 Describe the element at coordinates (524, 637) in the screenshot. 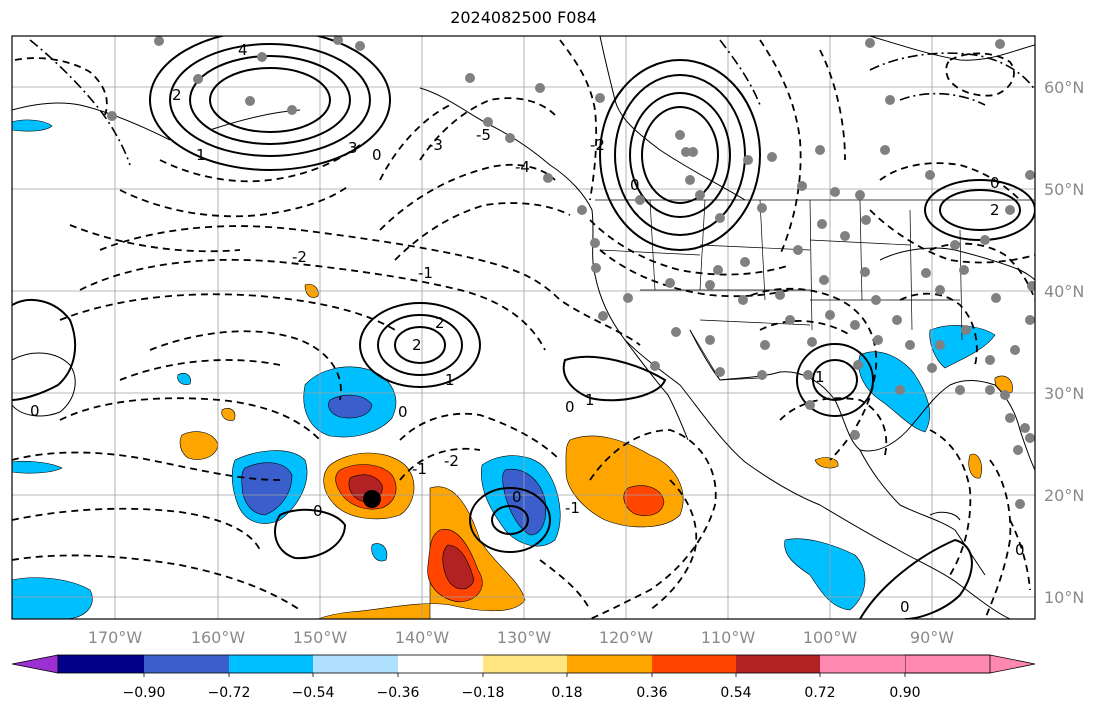

I see `lon-label: 130°W` at that location.